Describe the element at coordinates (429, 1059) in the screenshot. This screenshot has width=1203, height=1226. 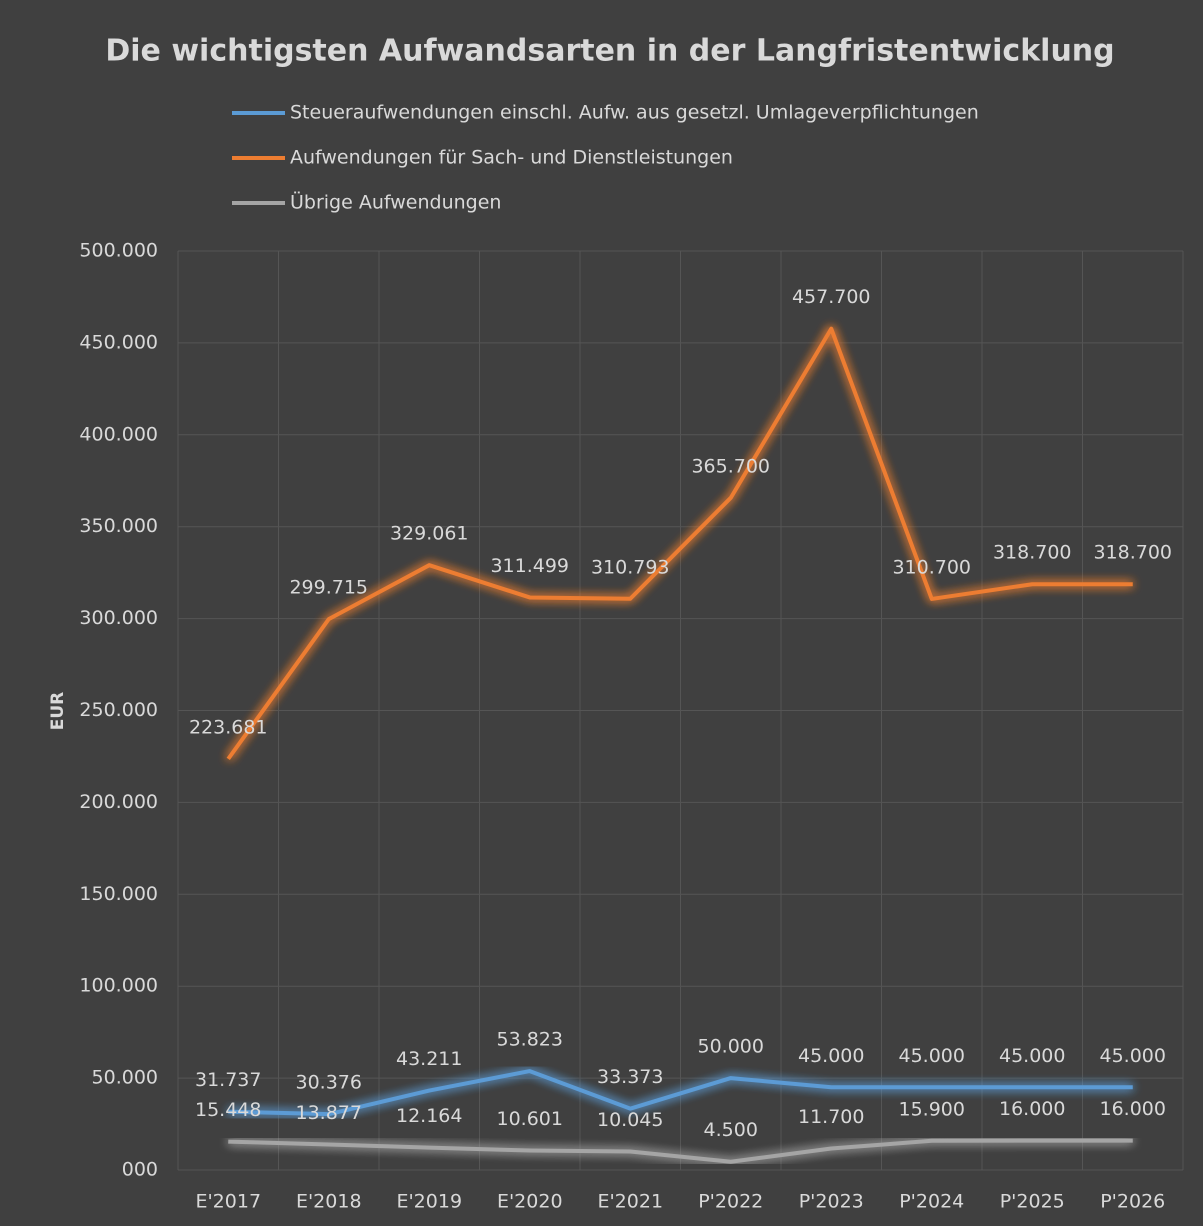
I see `data-label: 43.211` at that location.